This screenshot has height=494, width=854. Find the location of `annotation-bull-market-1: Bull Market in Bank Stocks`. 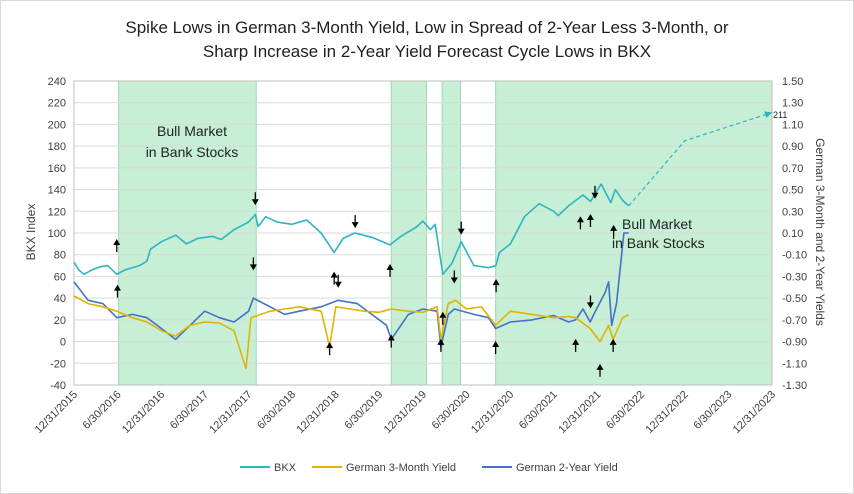

annotation-bull-market-1: Bull Market in Bank Stocks is located at coordinates (192, 141).